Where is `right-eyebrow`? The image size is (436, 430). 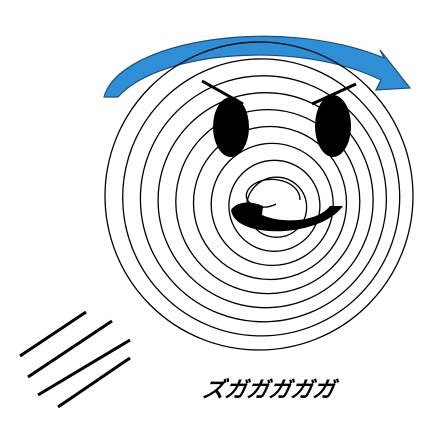 right-eyebrow is located at coordinates (334, 94).